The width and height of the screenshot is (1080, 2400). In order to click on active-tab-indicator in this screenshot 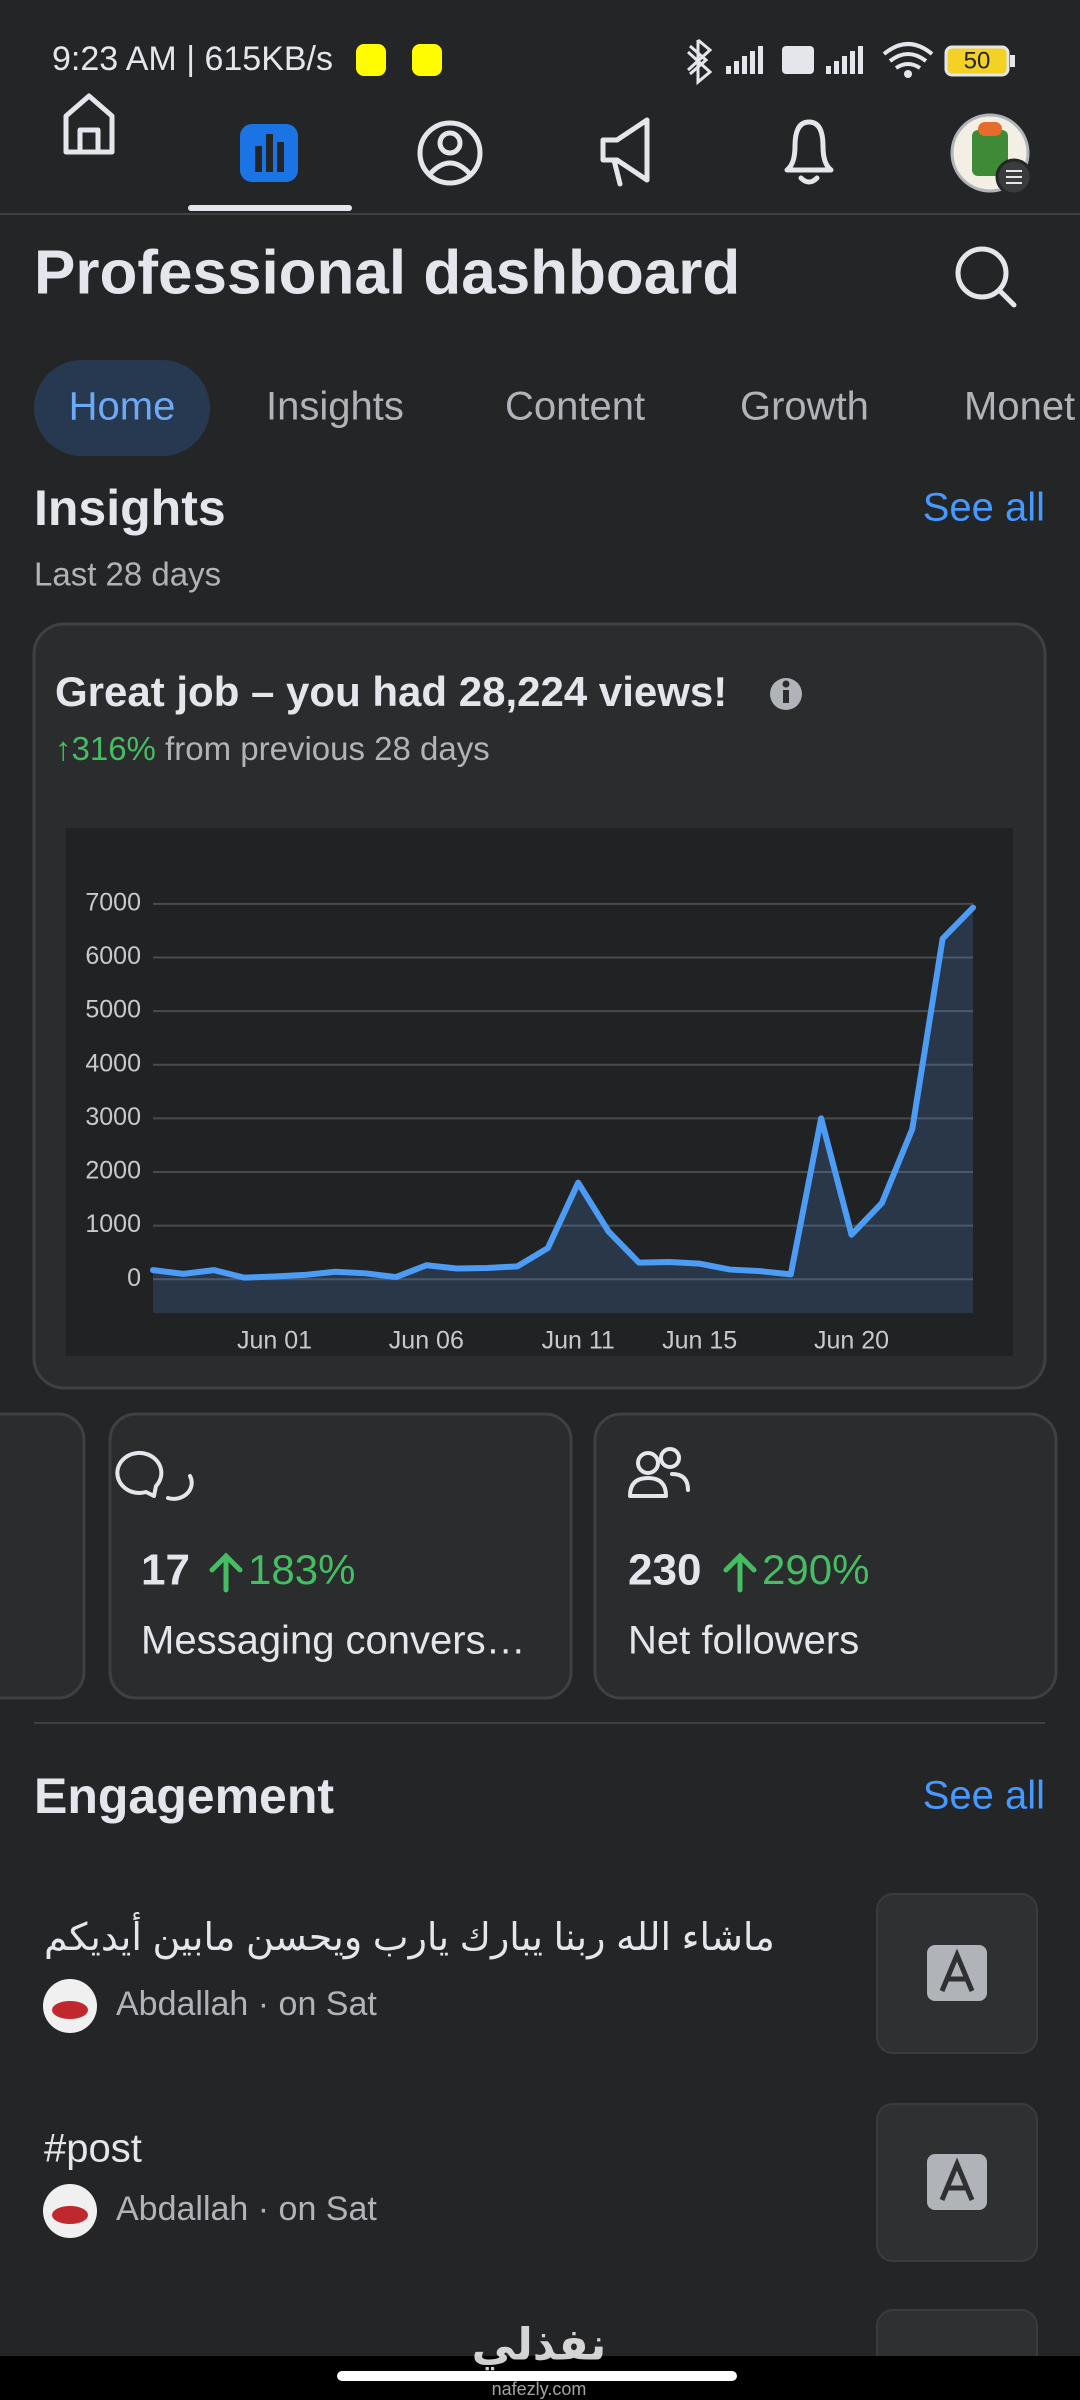, I will do `click(270, 208)`.